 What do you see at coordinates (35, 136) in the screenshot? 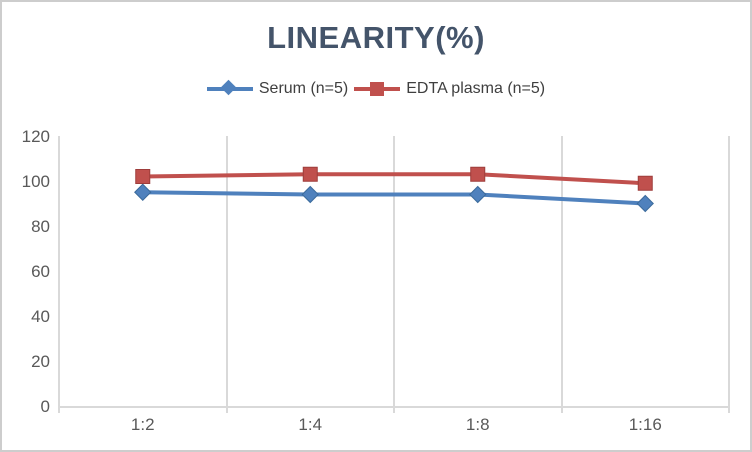
I see `y-axis-tick-label: 120` at bounding box center [35, 136].